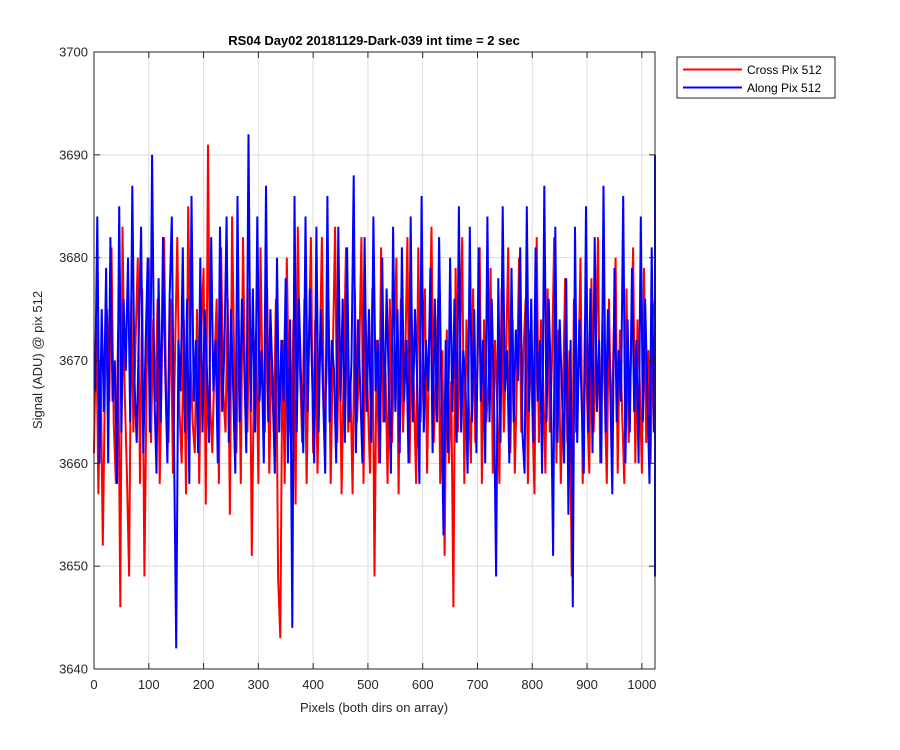 The height and width of the screenshot is (750, 900). What do you see at coordinates (149, 684) in the screenshot?
I see `x-tick-label: 100` at bounding box center [149, 684].